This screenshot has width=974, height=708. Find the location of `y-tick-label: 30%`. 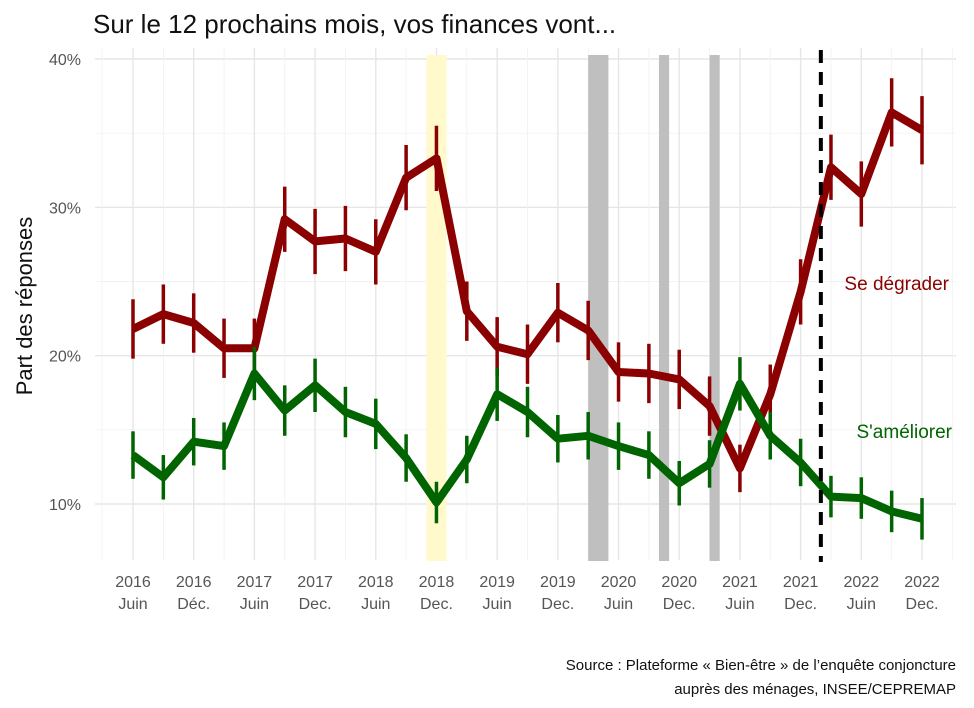

y-tick-label: 30% is located at coordinates (65, 208).